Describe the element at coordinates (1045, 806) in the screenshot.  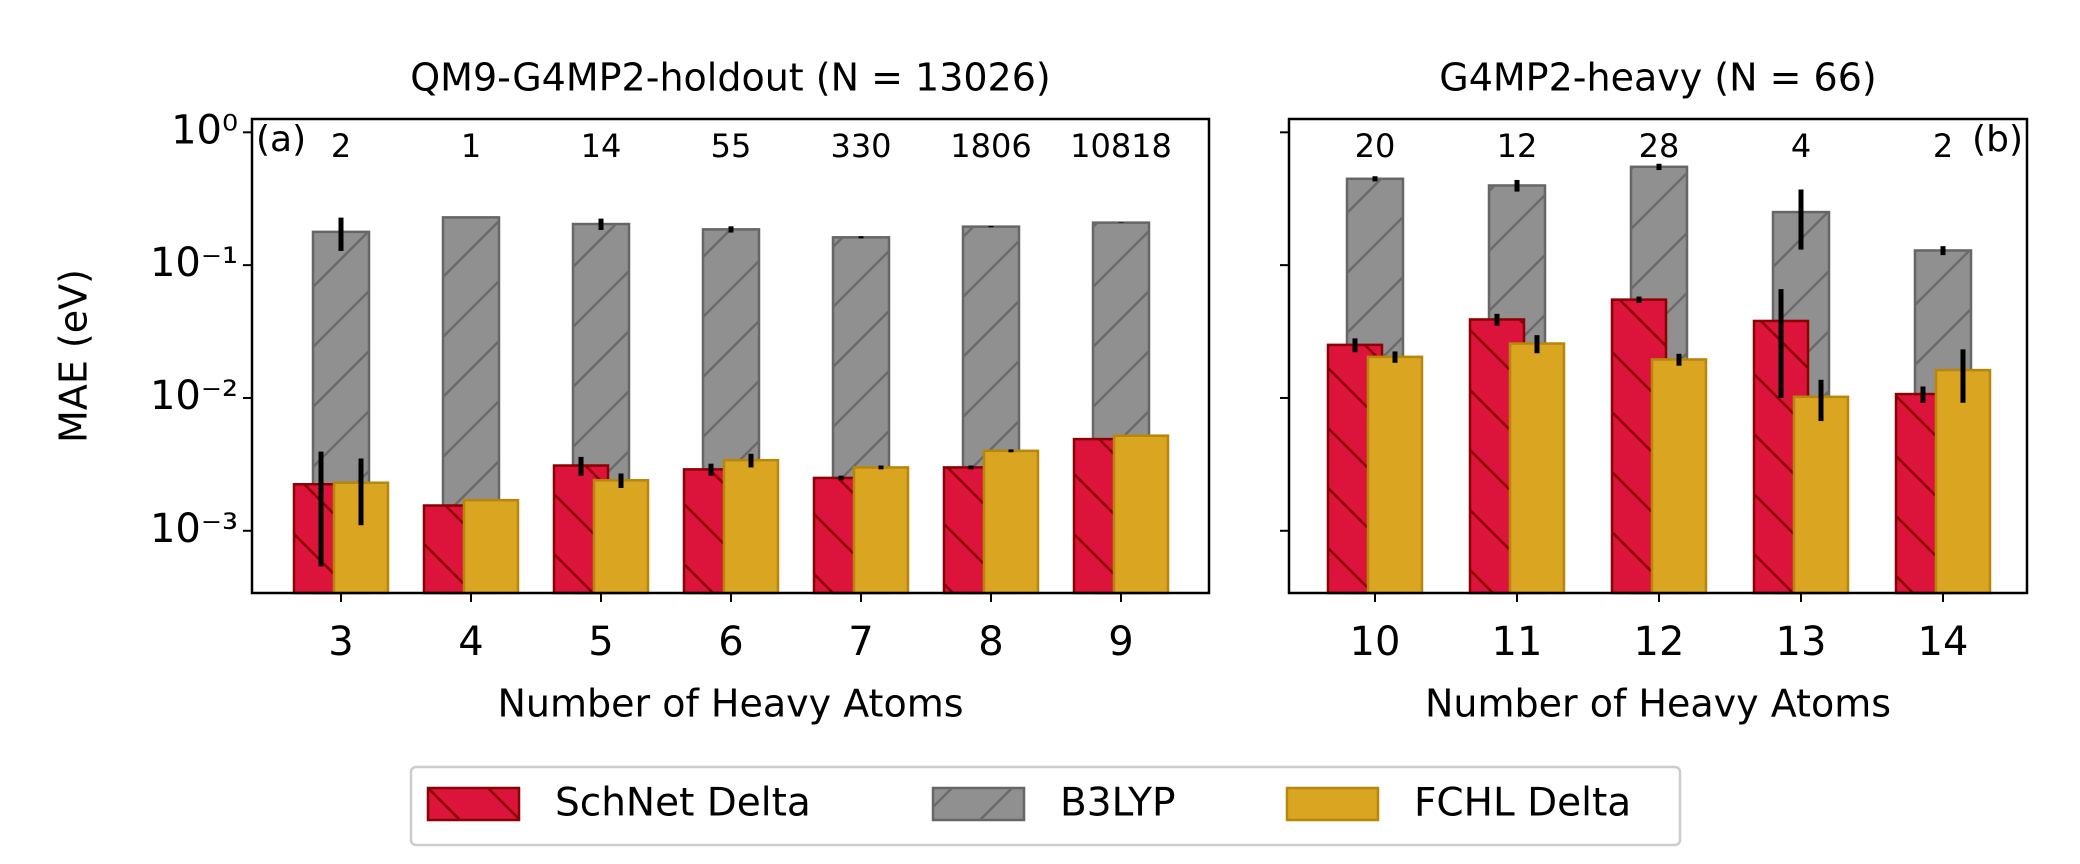
I see `legend-box` at that location.